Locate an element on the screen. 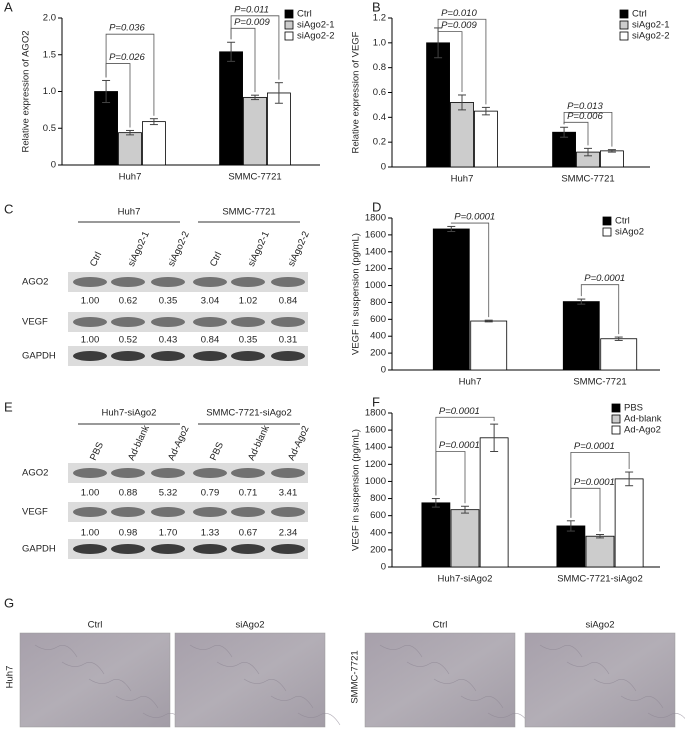  p-value: P=0.006 is located at coordinates (585, 116).